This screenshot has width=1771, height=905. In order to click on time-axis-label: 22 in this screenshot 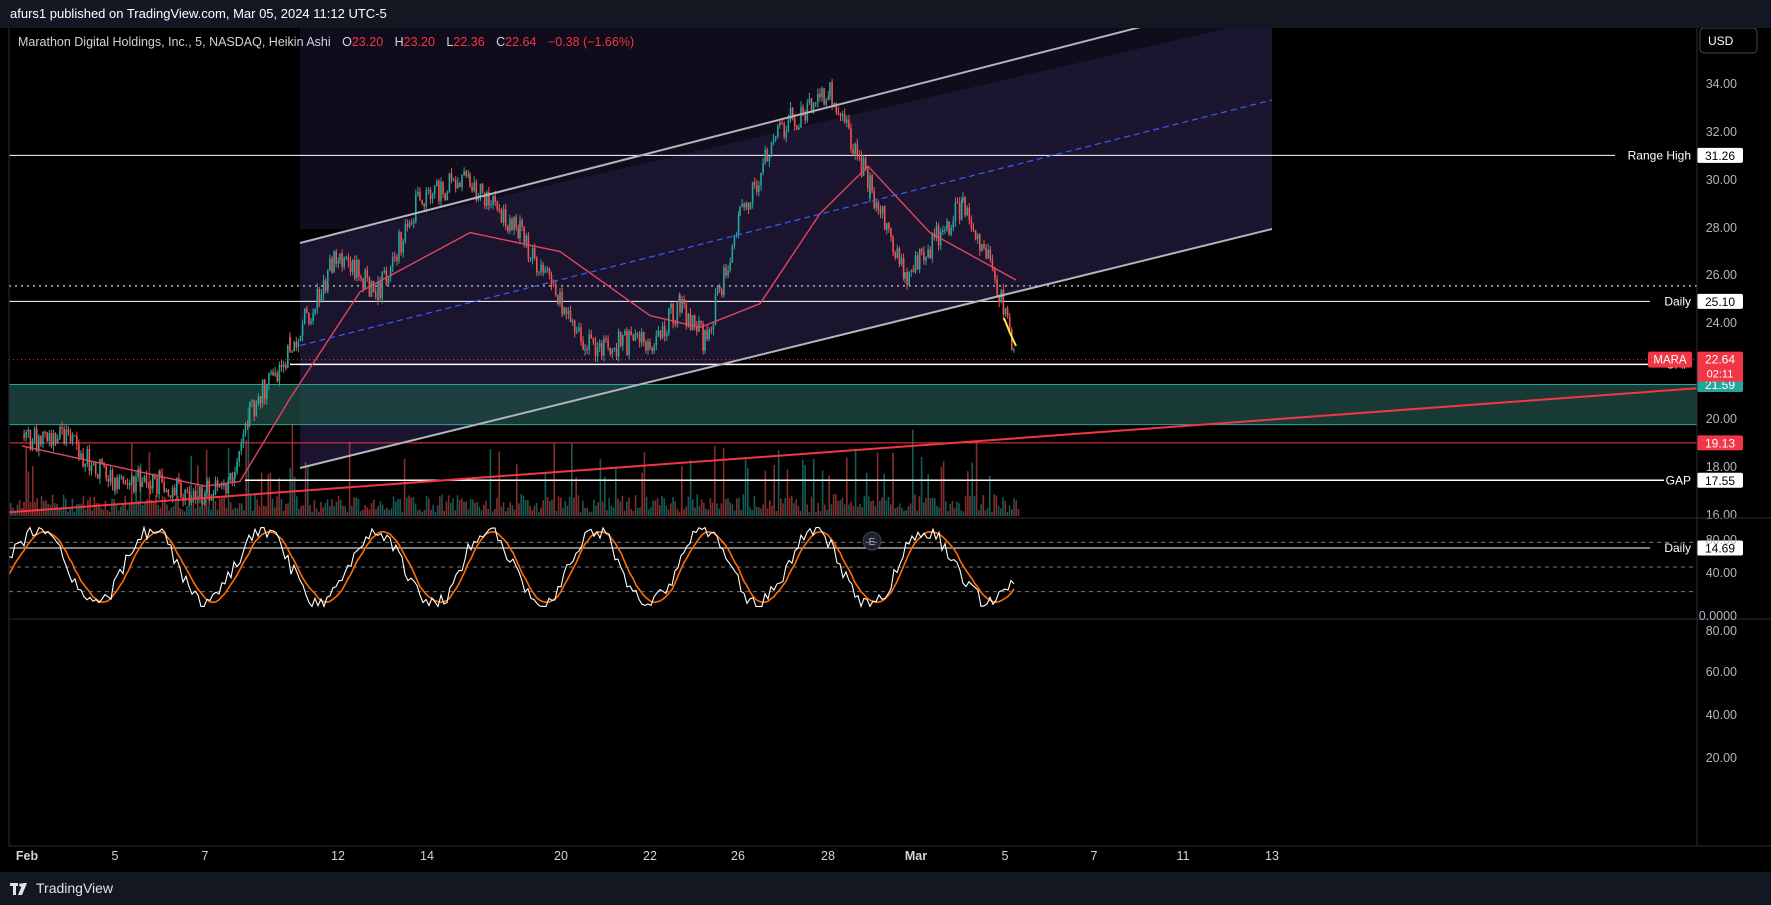, I will do `click(650, 856)`.